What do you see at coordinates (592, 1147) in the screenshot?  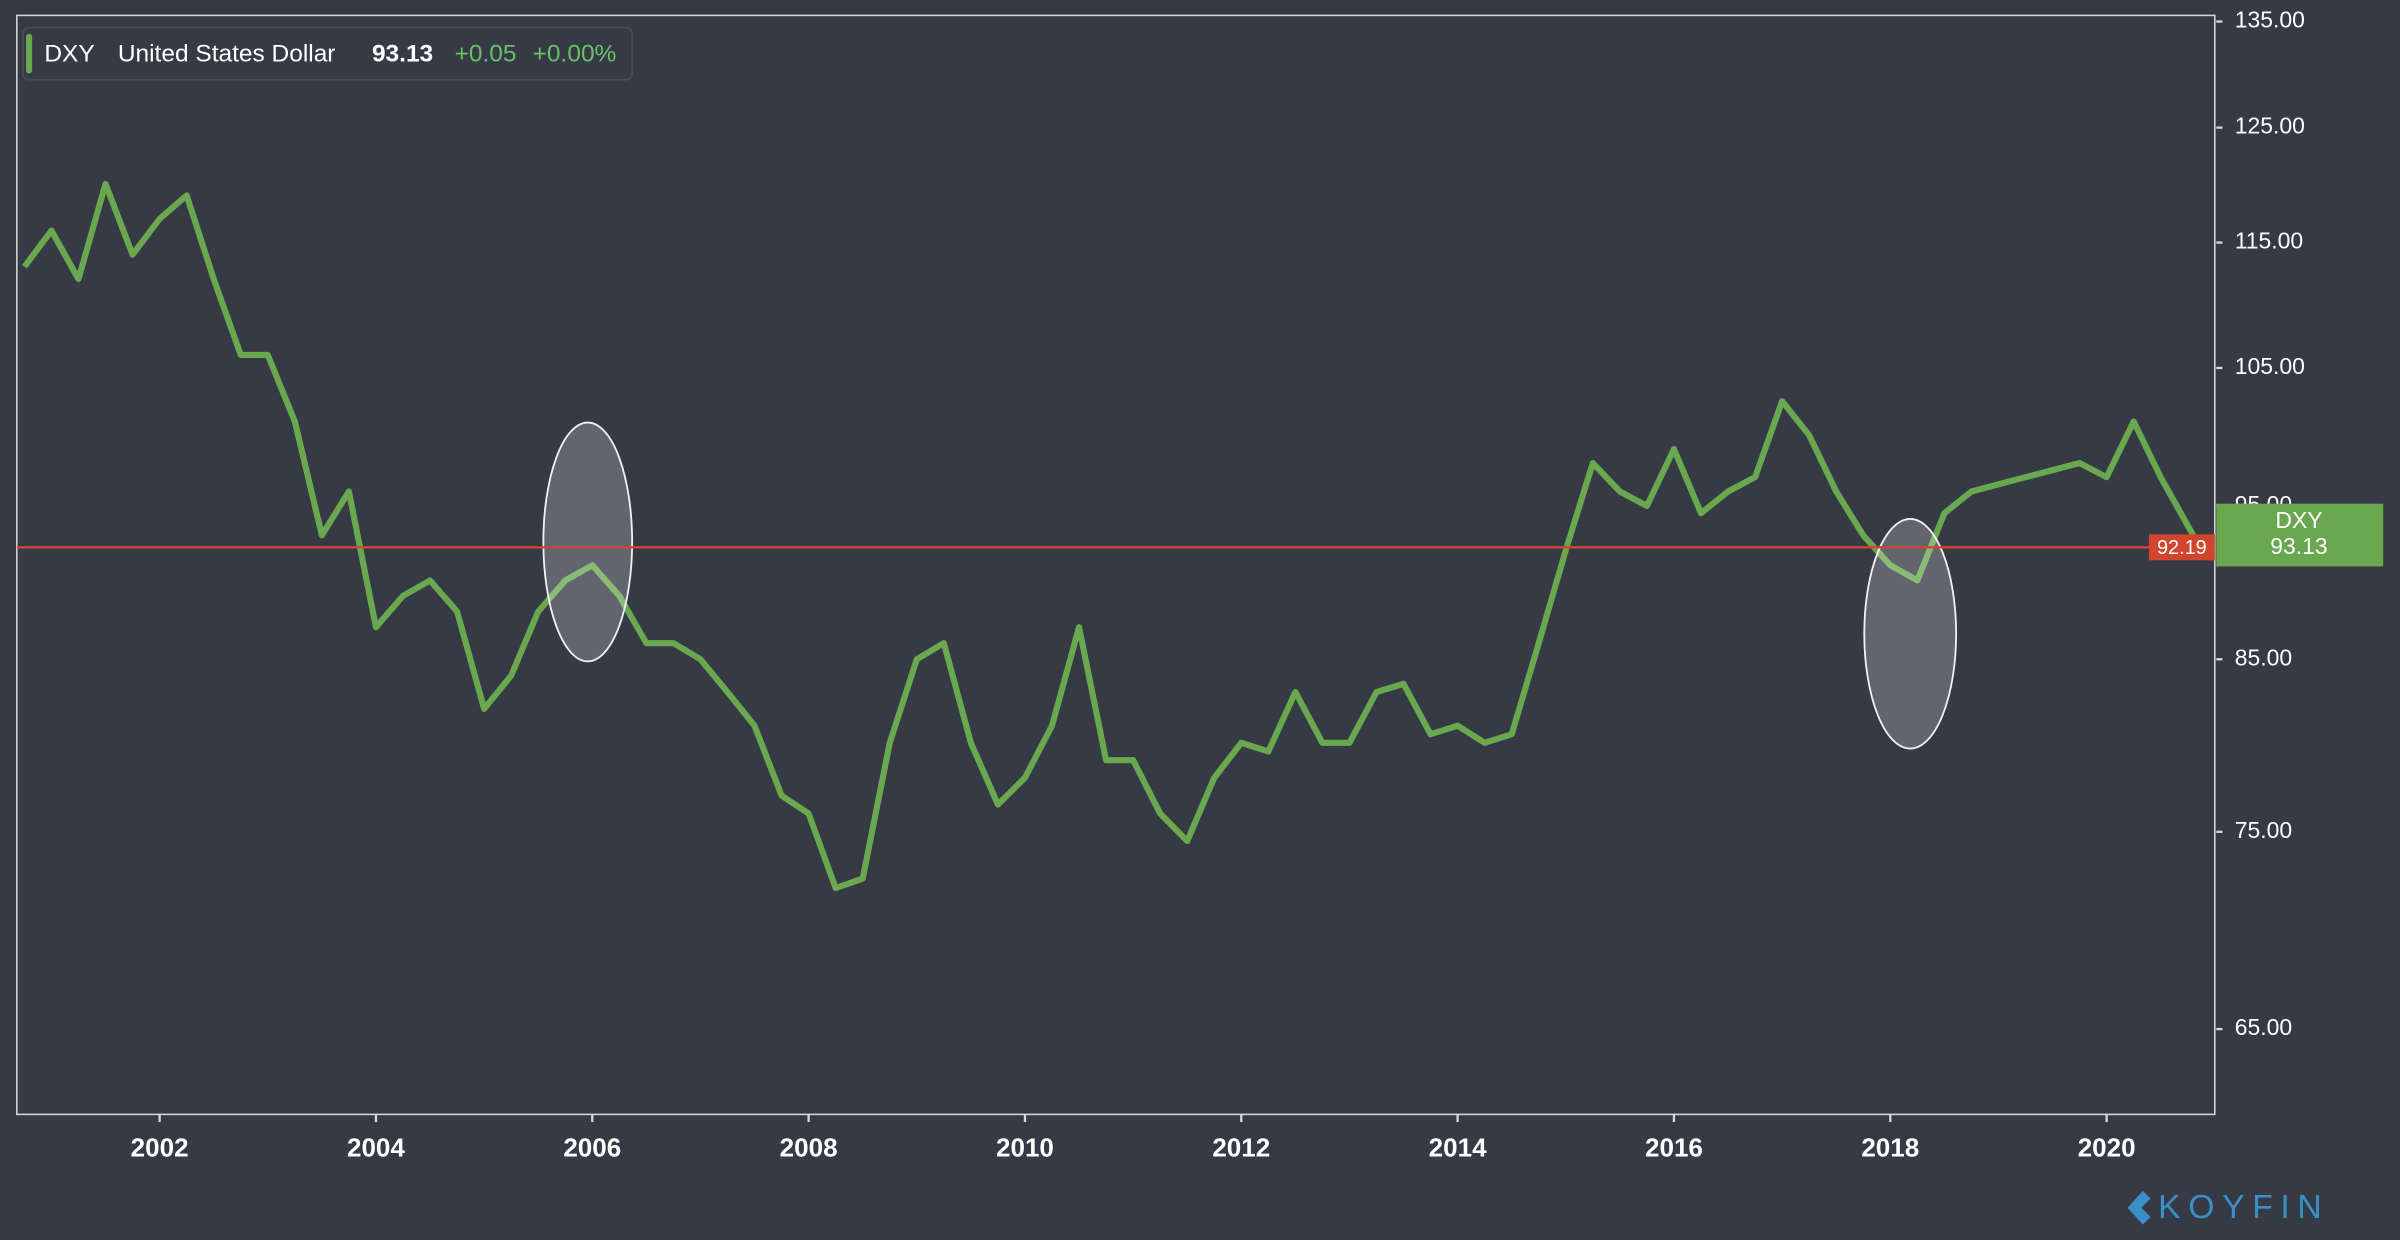 I see `x-tick-label: 2006` at bounding box center [592, 1147].